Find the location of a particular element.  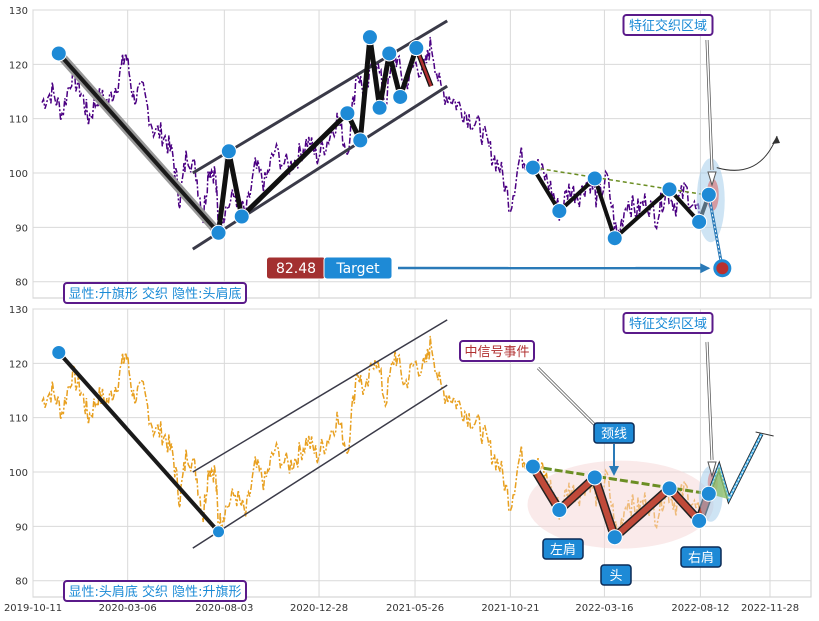

bottom-feature-pointer-inner is located at coordinates (709, 401).